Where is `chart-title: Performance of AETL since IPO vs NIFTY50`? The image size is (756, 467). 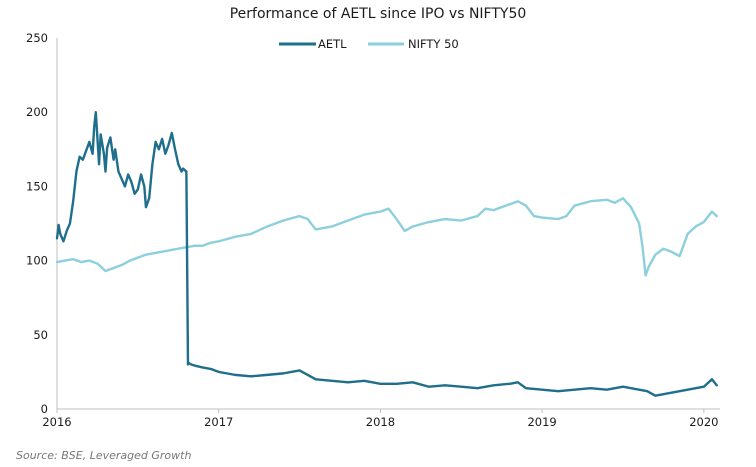 chart-title: Performance of AETL since IPO vs NIFTY50 is located at coordinates (378, 14).